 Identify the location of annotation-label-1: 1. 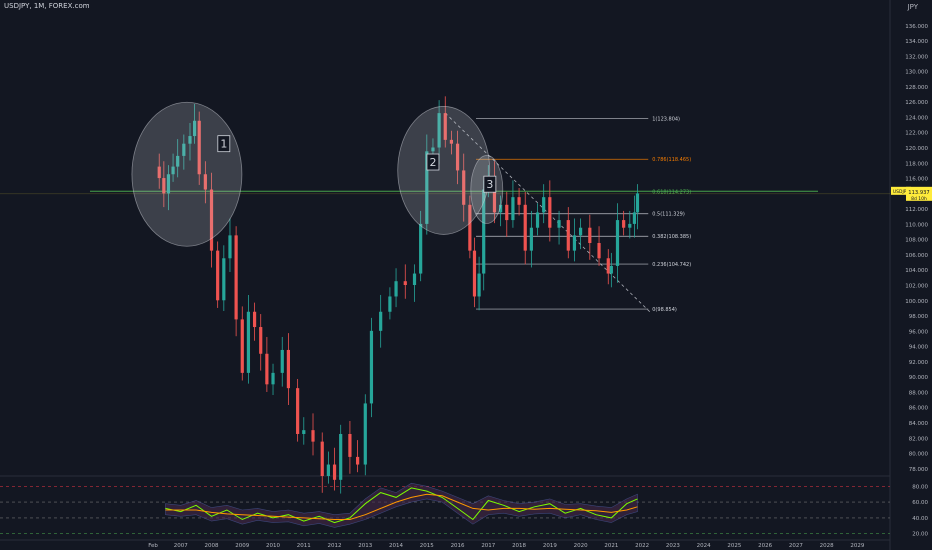
(223, 144).